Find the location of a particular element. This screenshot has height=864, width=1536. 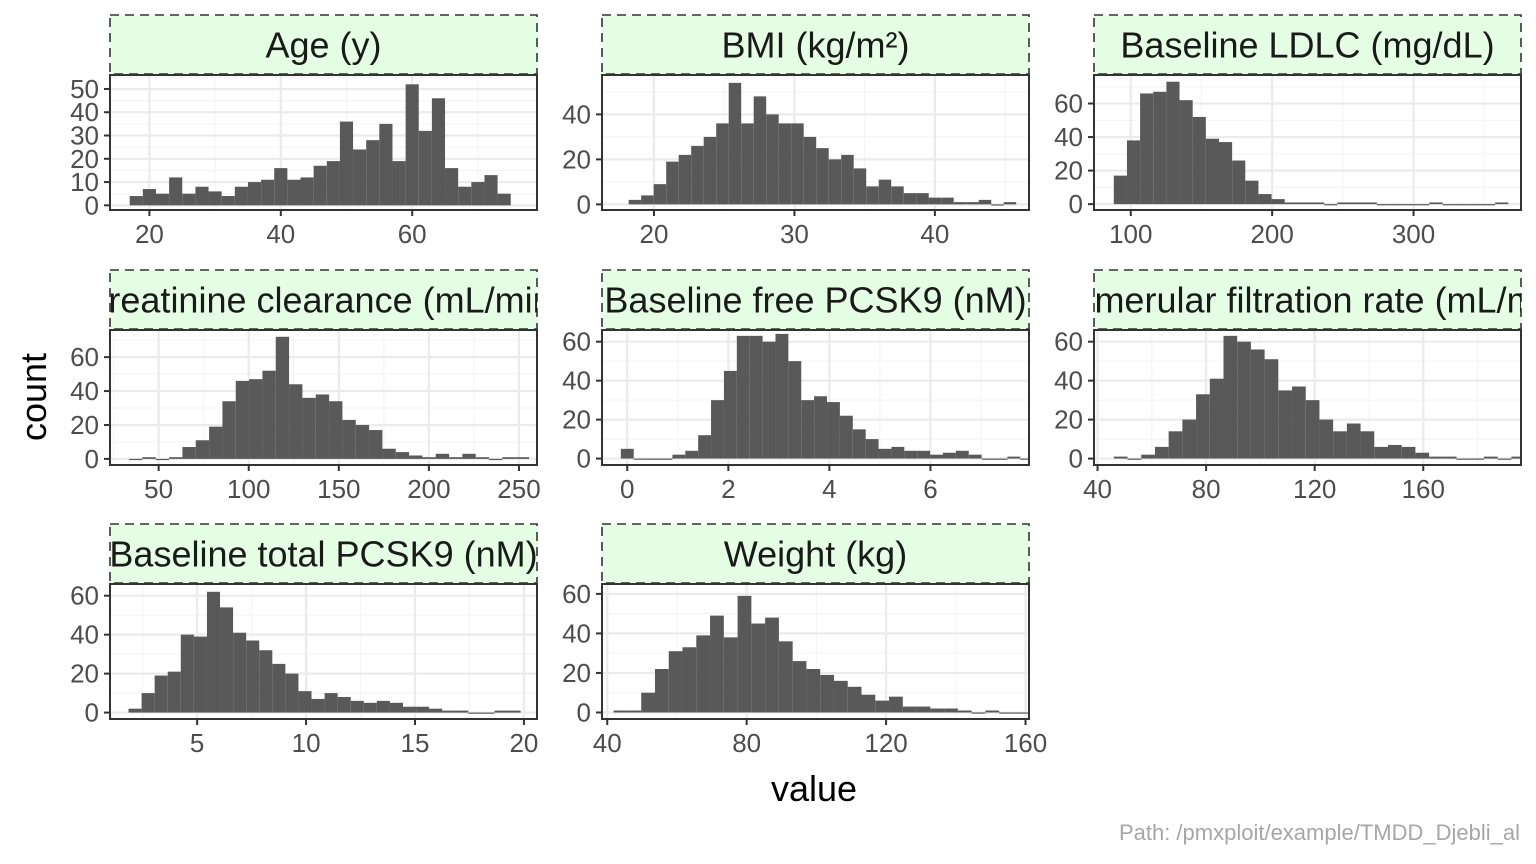

facet-panel-baseline-total-pcsk9-nm: Baseline total PCSK9 (nM) 5 10 15 20 0 20 40 60 is located at coordinates (304, 640).